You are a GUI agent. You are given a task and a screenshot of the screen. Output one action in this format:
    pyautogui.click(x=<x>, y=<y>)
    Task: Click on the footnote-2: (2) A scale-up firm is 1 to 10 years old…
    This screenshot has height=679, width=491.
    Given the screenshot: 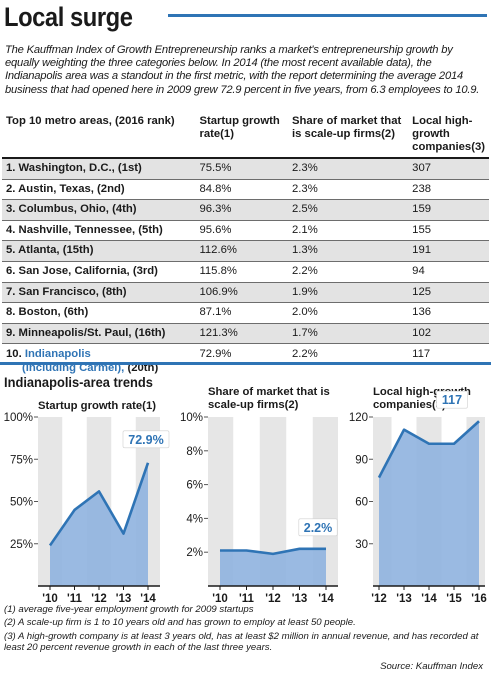 What is the action you would take?
    pyautogui.click(x=180, y=623)
    